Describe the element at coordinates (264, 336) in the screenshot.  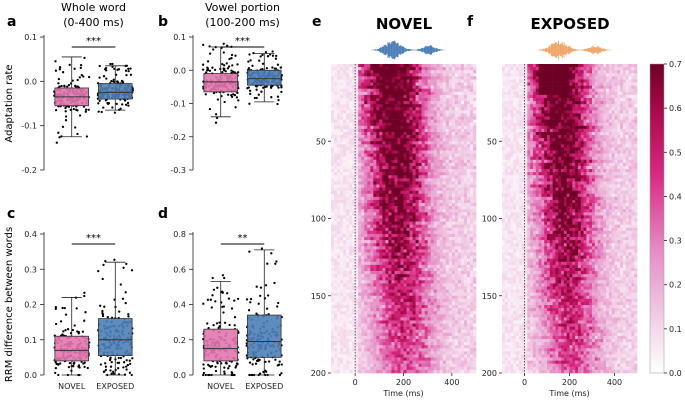
I see `box-exposed` at that location.